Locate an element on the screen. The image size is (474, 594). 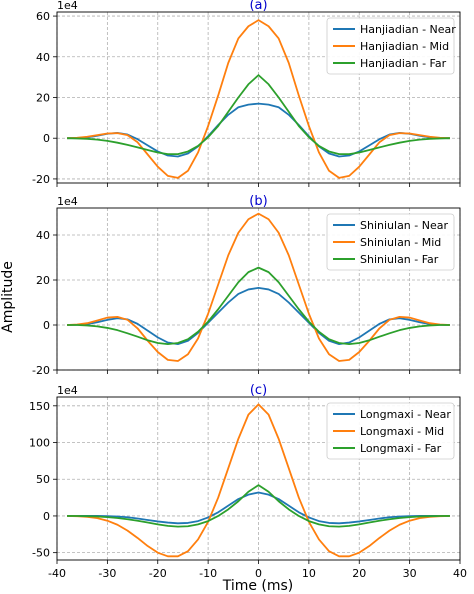
legend-label: Longmaxi - Near is located at coordinates (405, 414).